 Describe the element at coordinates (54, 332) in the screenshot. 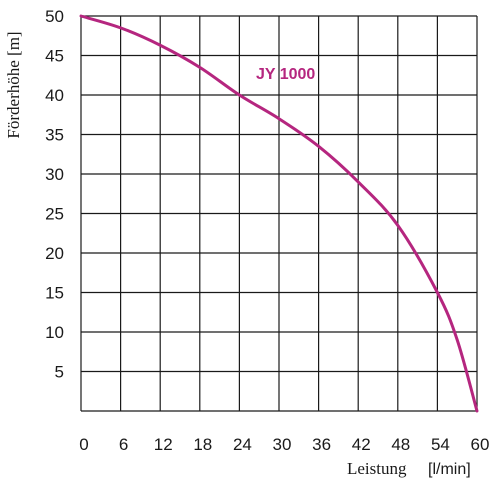

I see `y-tick-label-1: 10` at that location.